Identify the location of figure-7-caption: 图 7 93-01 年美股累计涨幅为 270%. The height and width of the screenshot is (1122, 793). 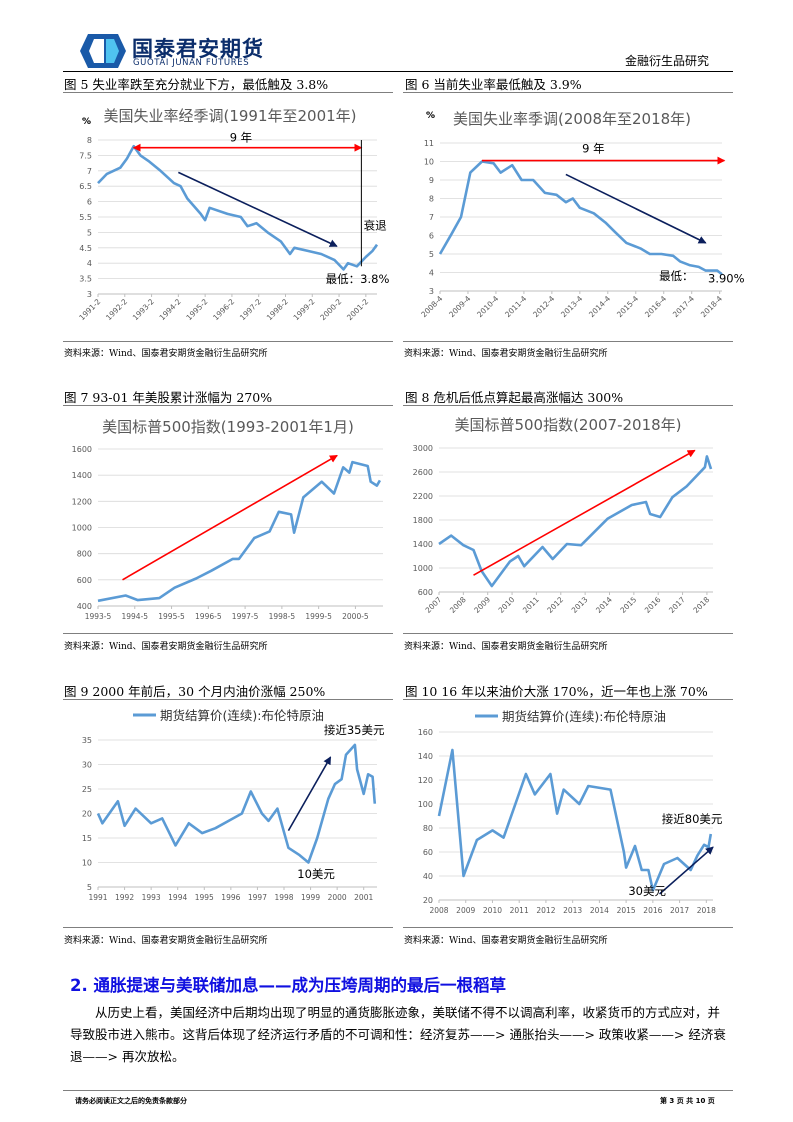
(168, 397).